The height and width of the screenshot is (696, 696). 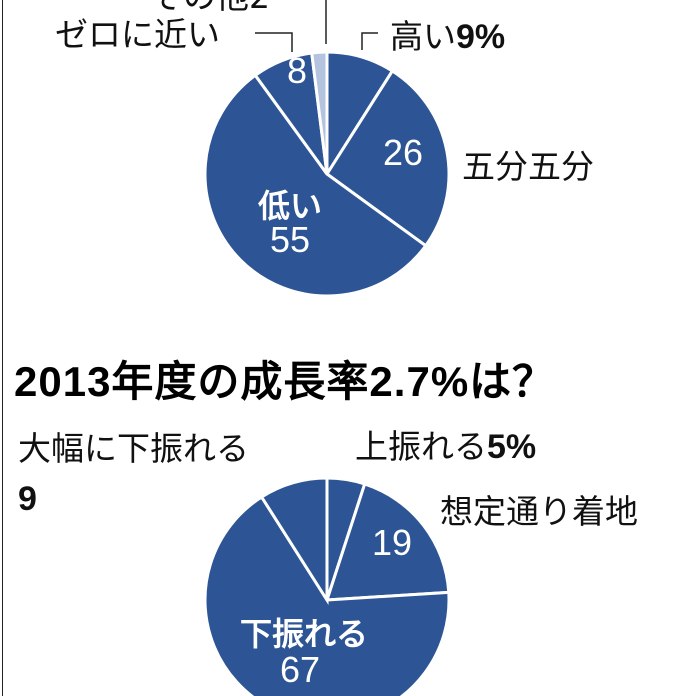 What do you see at coordinates (2, 348) in the screenshot?
I see `frame-border` at bounding box center [2, 348].